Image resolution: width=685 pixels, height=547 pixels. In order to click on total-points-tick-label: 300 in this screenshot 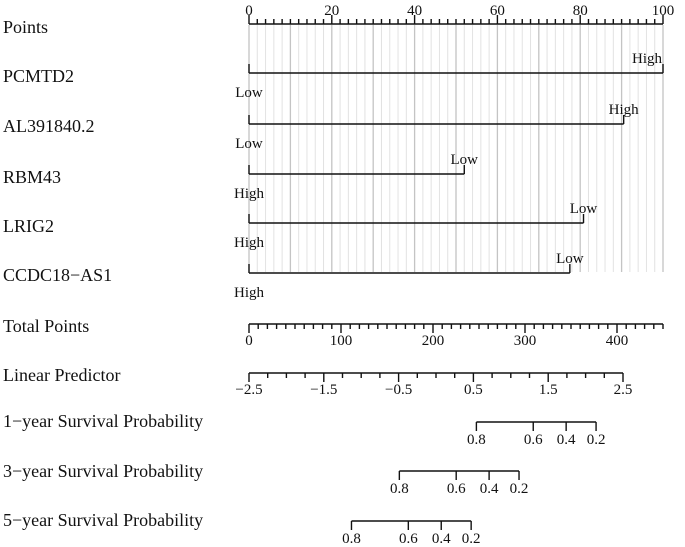, I will do `click(525, 341)`.